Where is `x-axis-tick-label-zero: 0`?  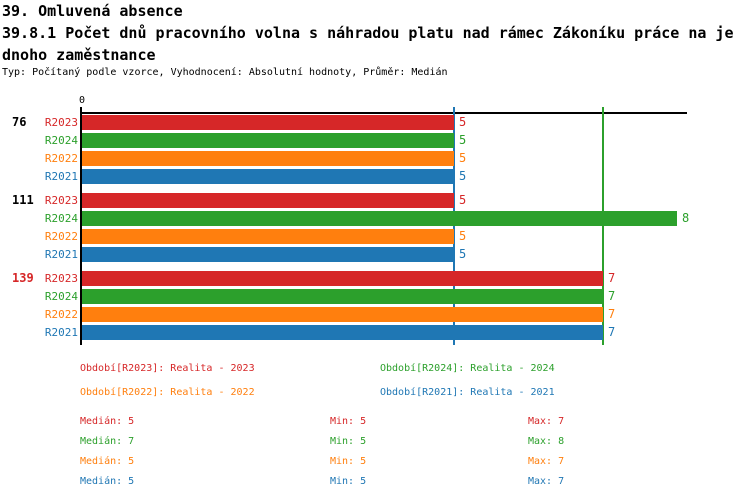
x-axis-tick-label-zero: 0 is located at coordinates (82, 100).